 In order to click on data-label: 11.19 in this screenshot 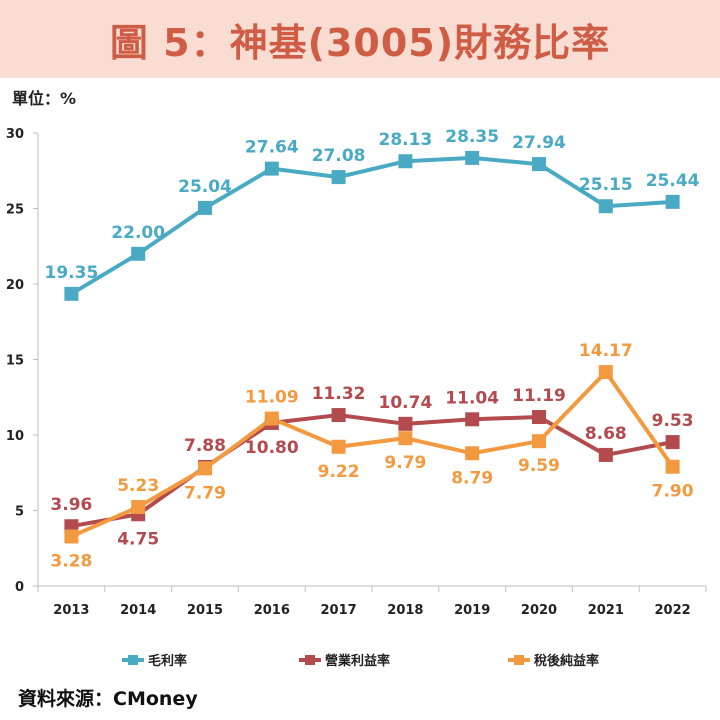, I will do `click(539, 396)`.